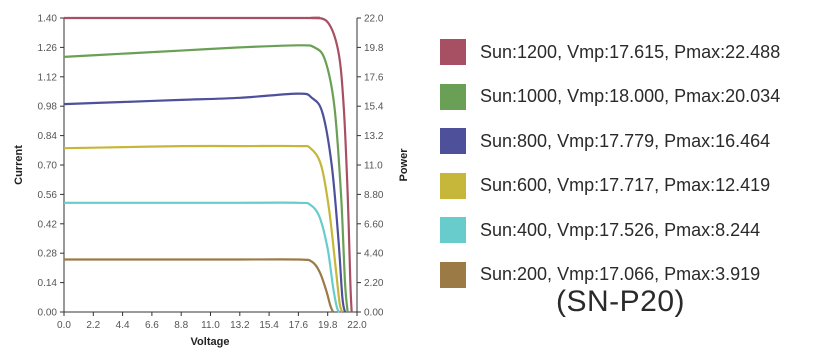 The image size is (813, 349). I want to click on x-tick-label: 2.2, so click(93, 325).